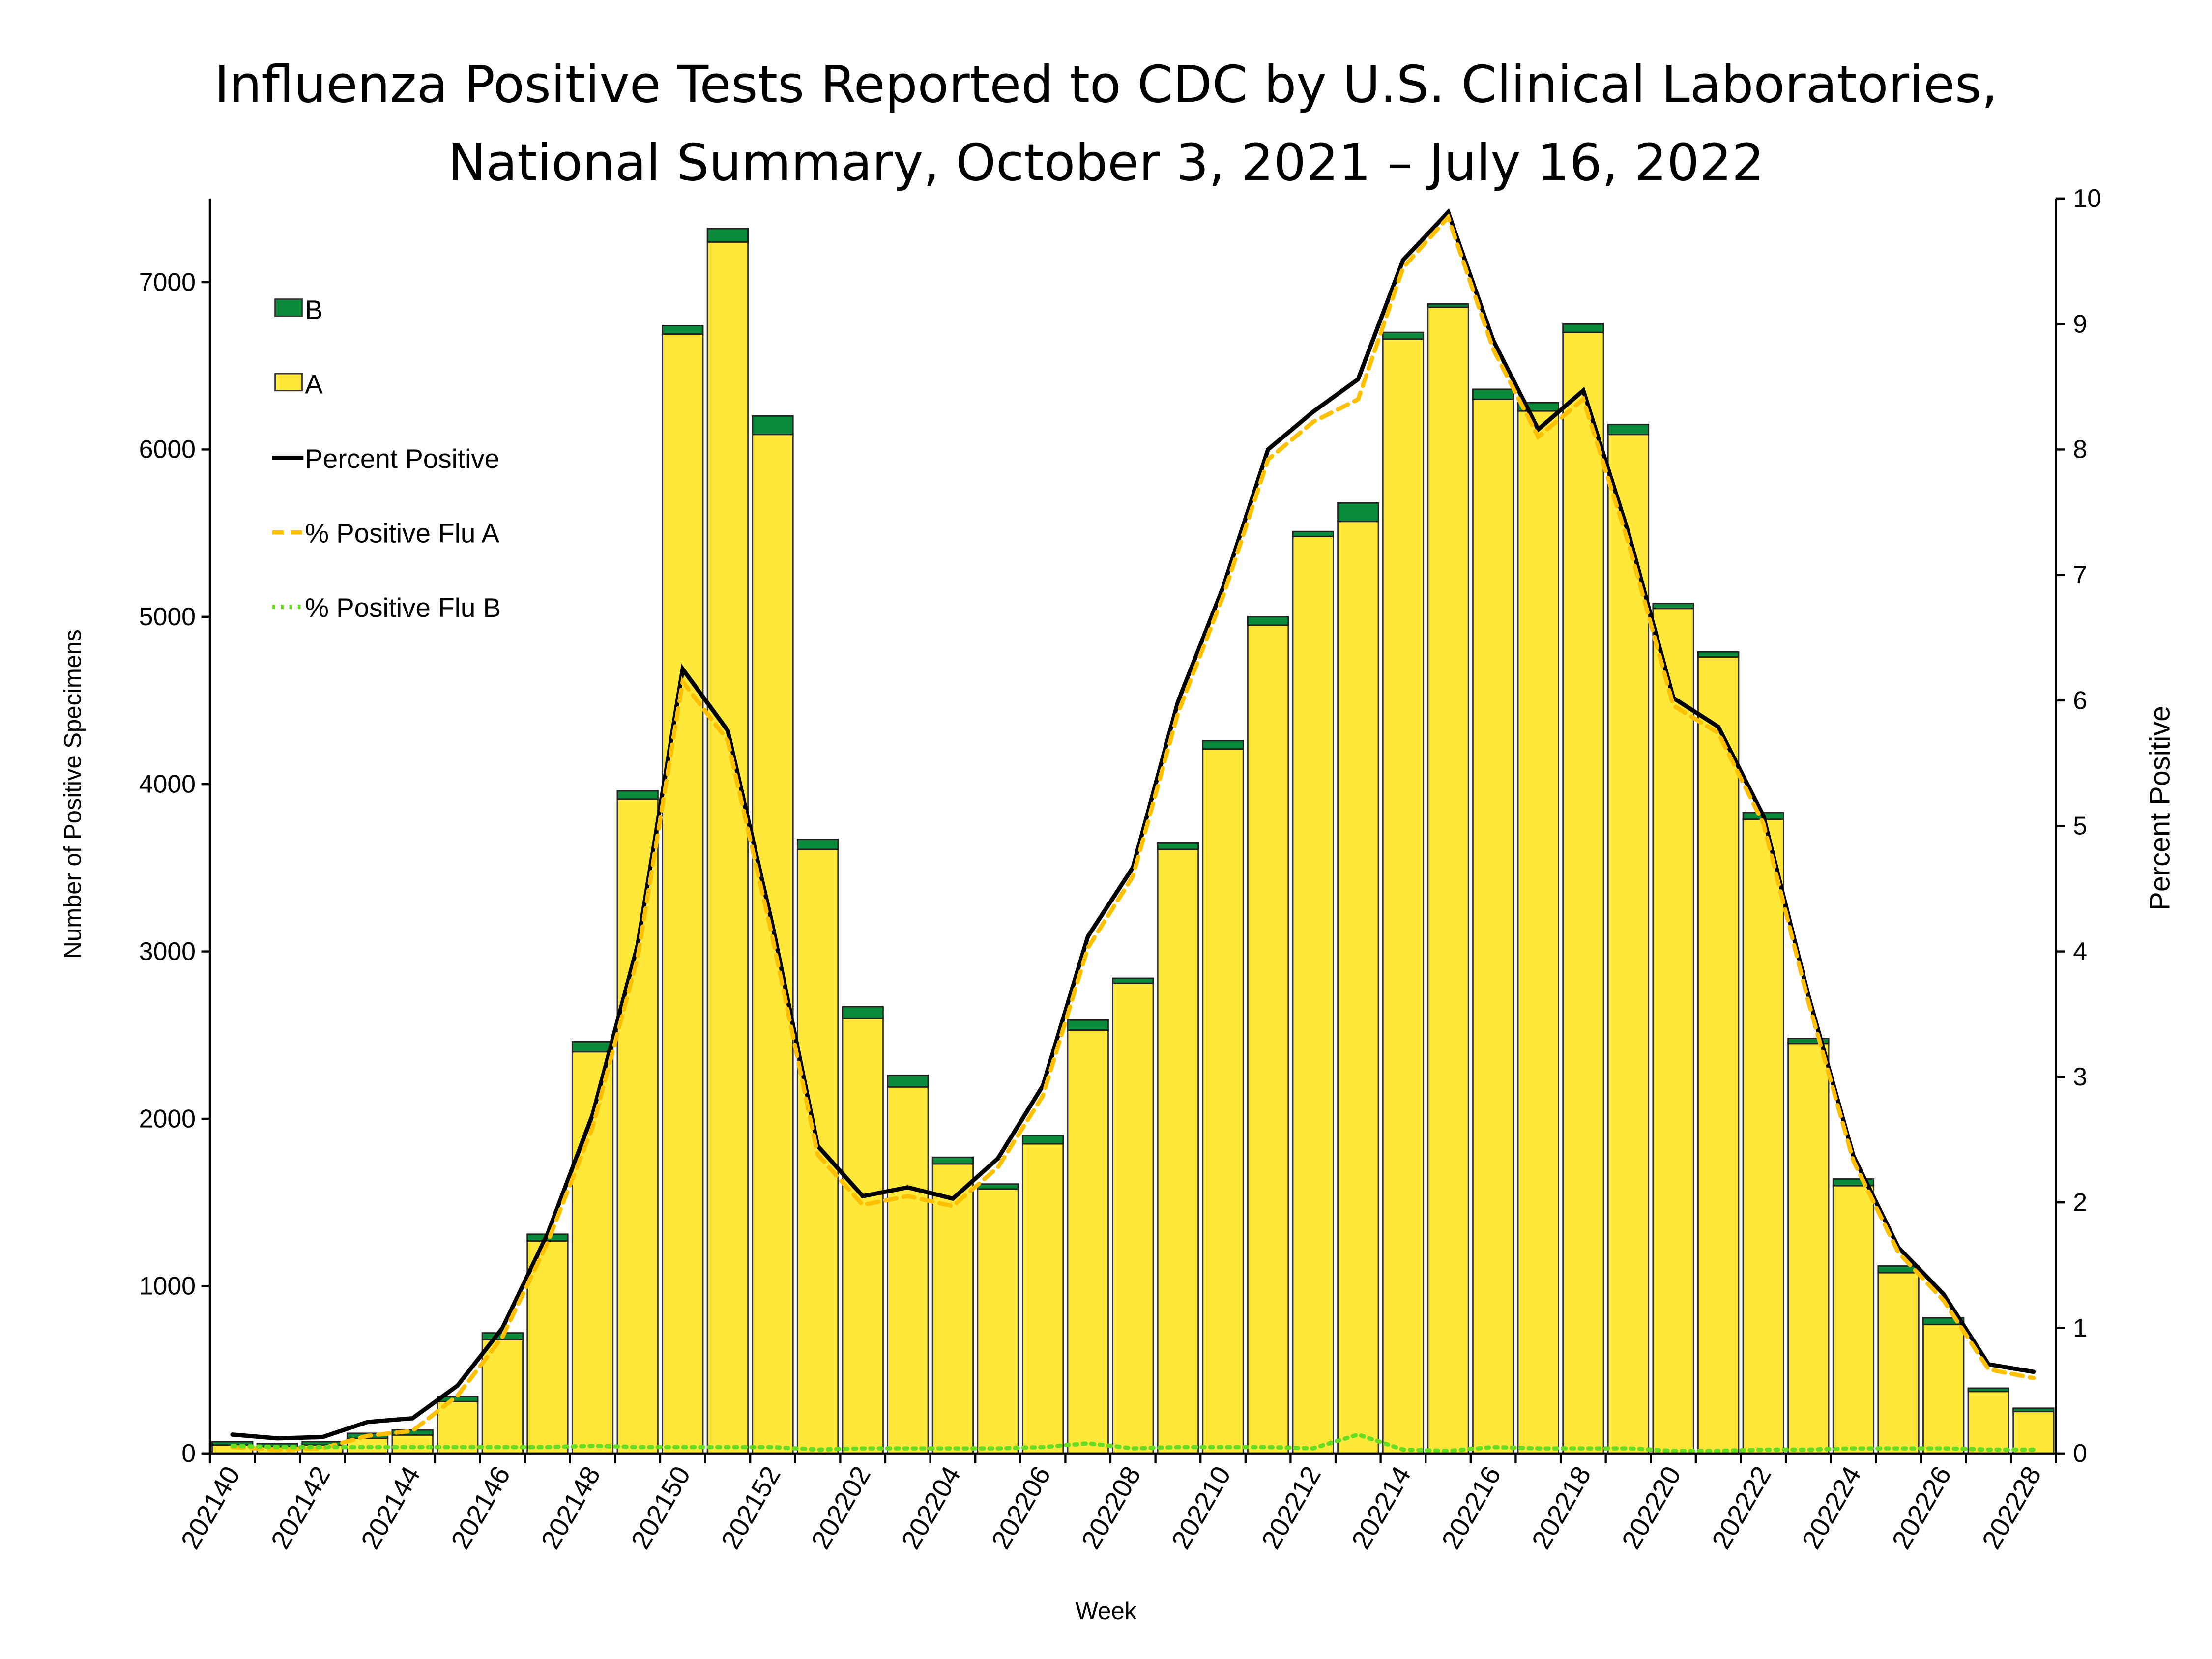 Image resolution: width=2212 pixels, height=1659 pixels. Describe the element at coordinates (73, 794) in the screenshot. I see `y-axis-label: Number of Positive Specimens` at that location.